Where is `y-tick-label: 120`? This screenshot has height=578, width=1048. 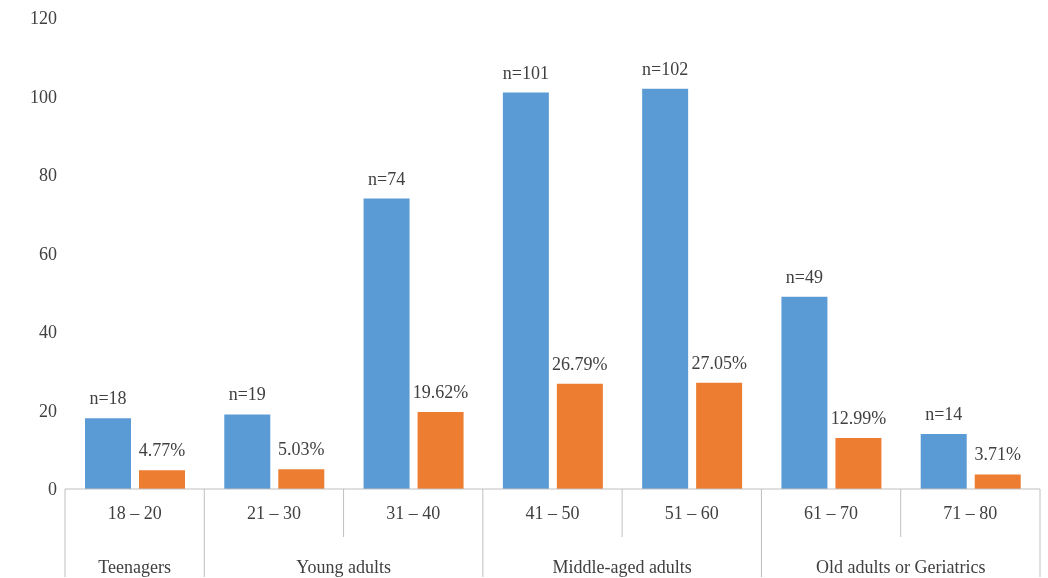
y-tick-label: 120 is located at coordinates (43, 18).